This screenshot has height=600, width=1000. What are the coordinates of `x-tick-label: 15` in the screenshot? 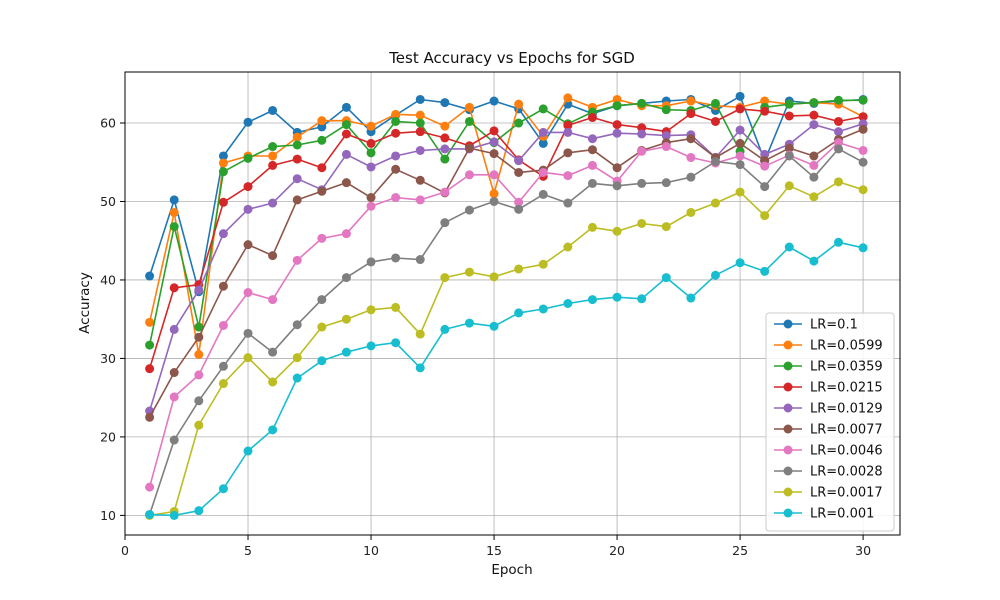 It's located at (494, 550).